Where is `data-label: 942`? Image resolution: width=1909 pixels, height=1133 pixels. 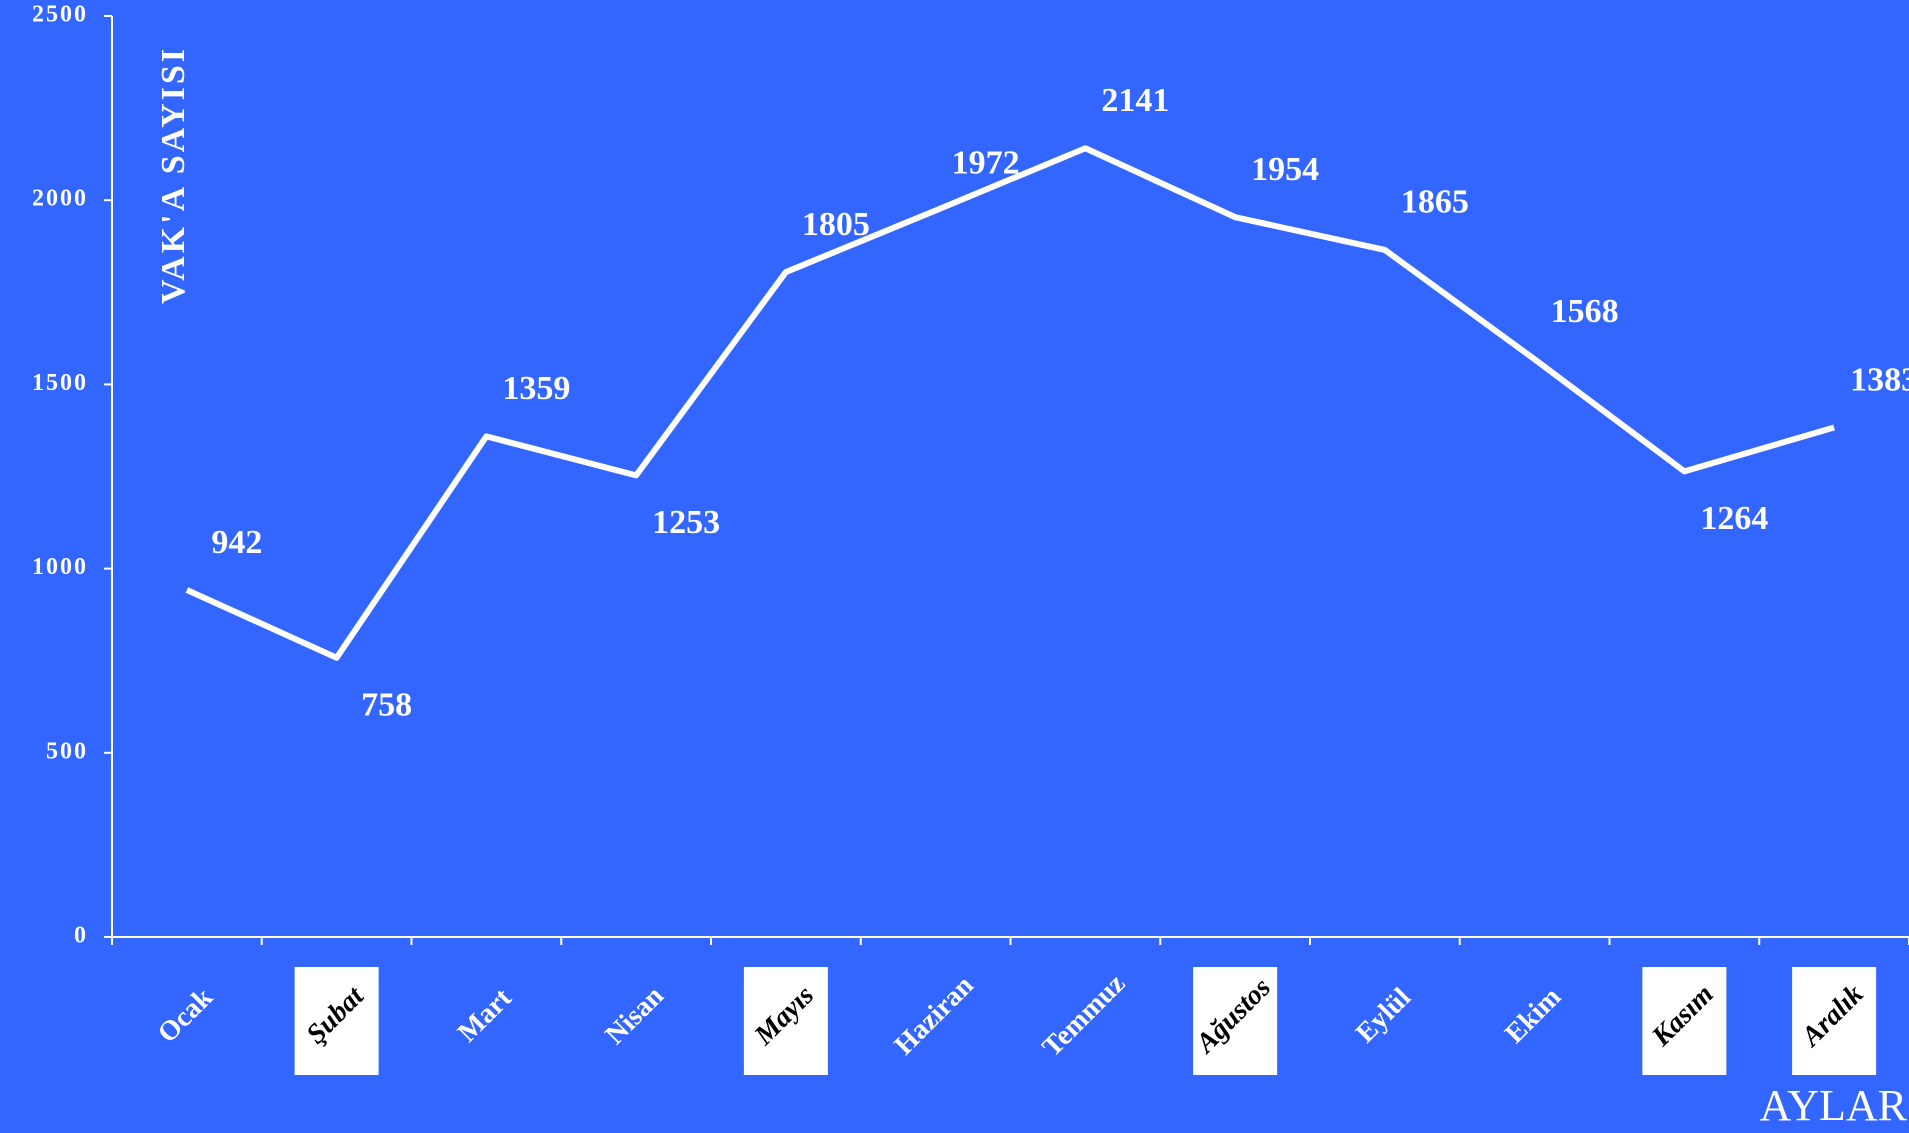
data-label: 942 is located at coordinates (236, 542).